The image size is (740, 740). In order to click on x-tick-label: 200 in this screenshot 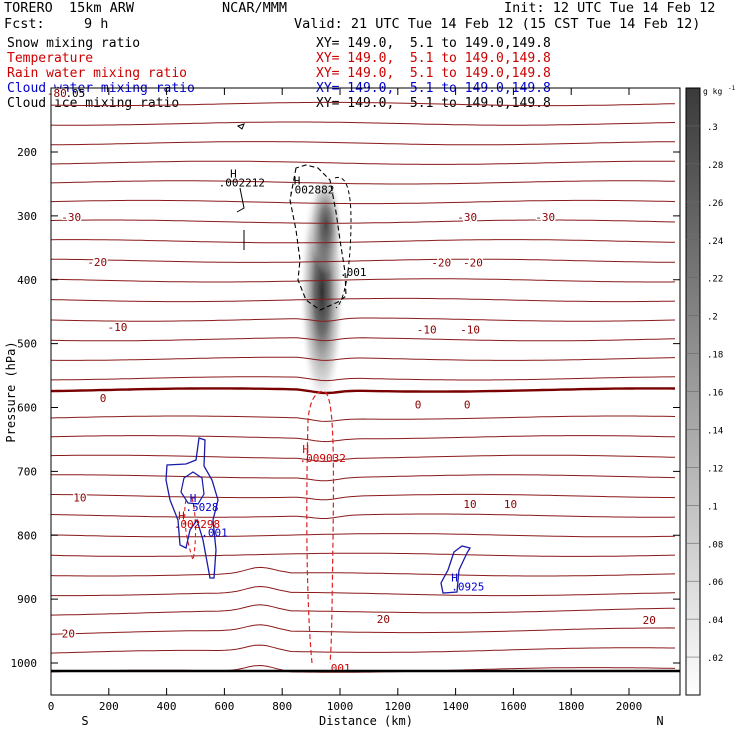, I will do `click(109, 706)`.